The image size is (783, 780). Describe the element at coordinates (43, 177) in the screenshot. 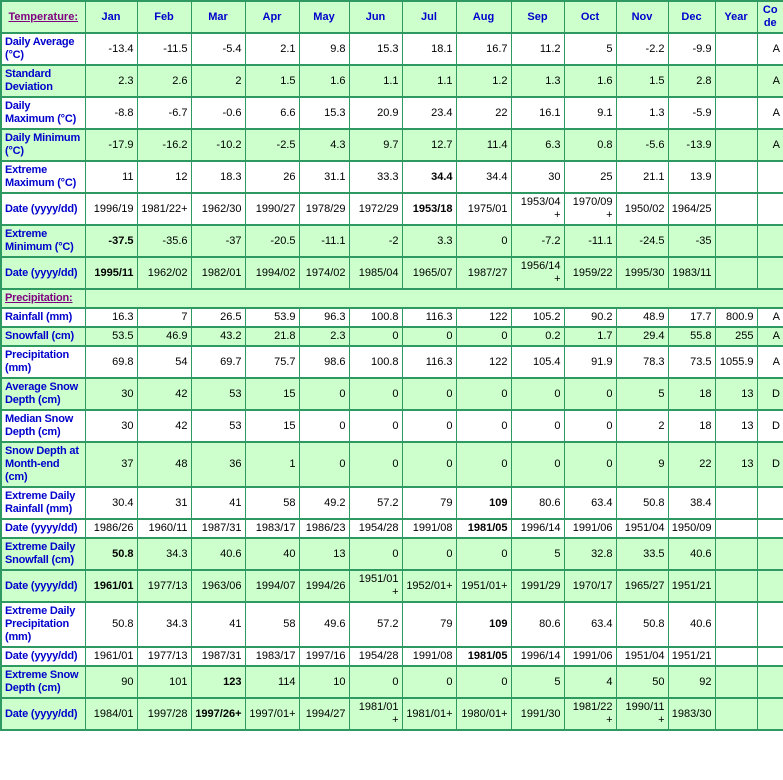

I see `row-label: Extreme Maximum (°C)` at that location.